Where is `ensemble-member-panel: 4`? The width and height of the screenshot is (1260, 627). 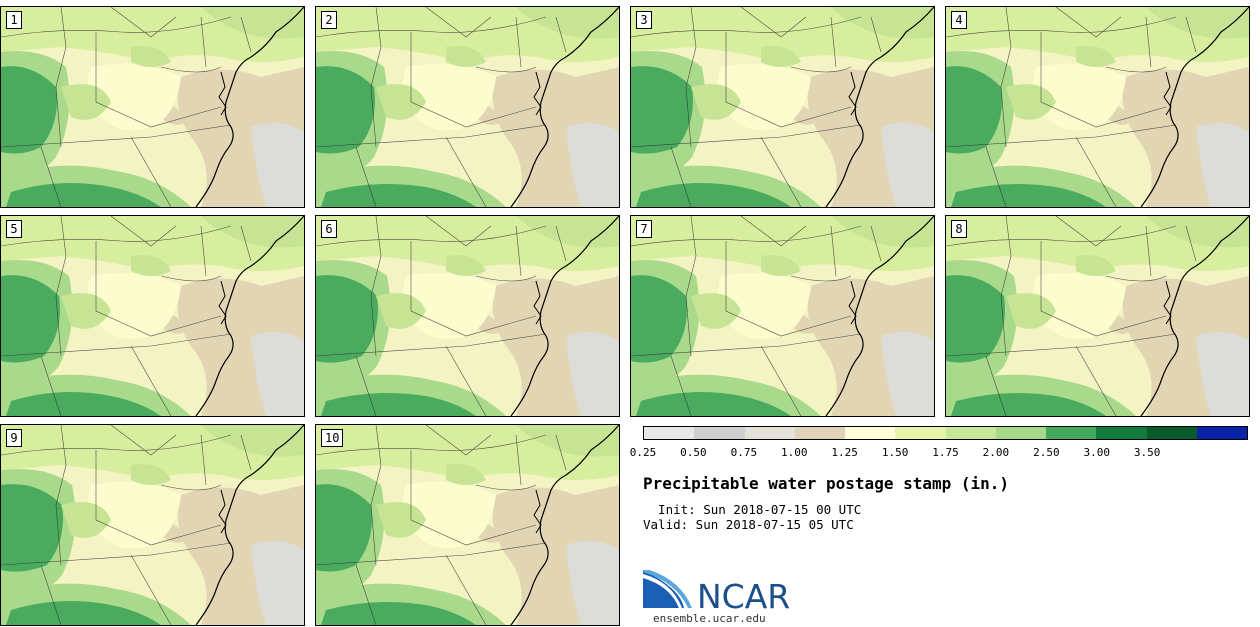 ensemble-member-panel: 4 is located at coordinates (1097, 107).